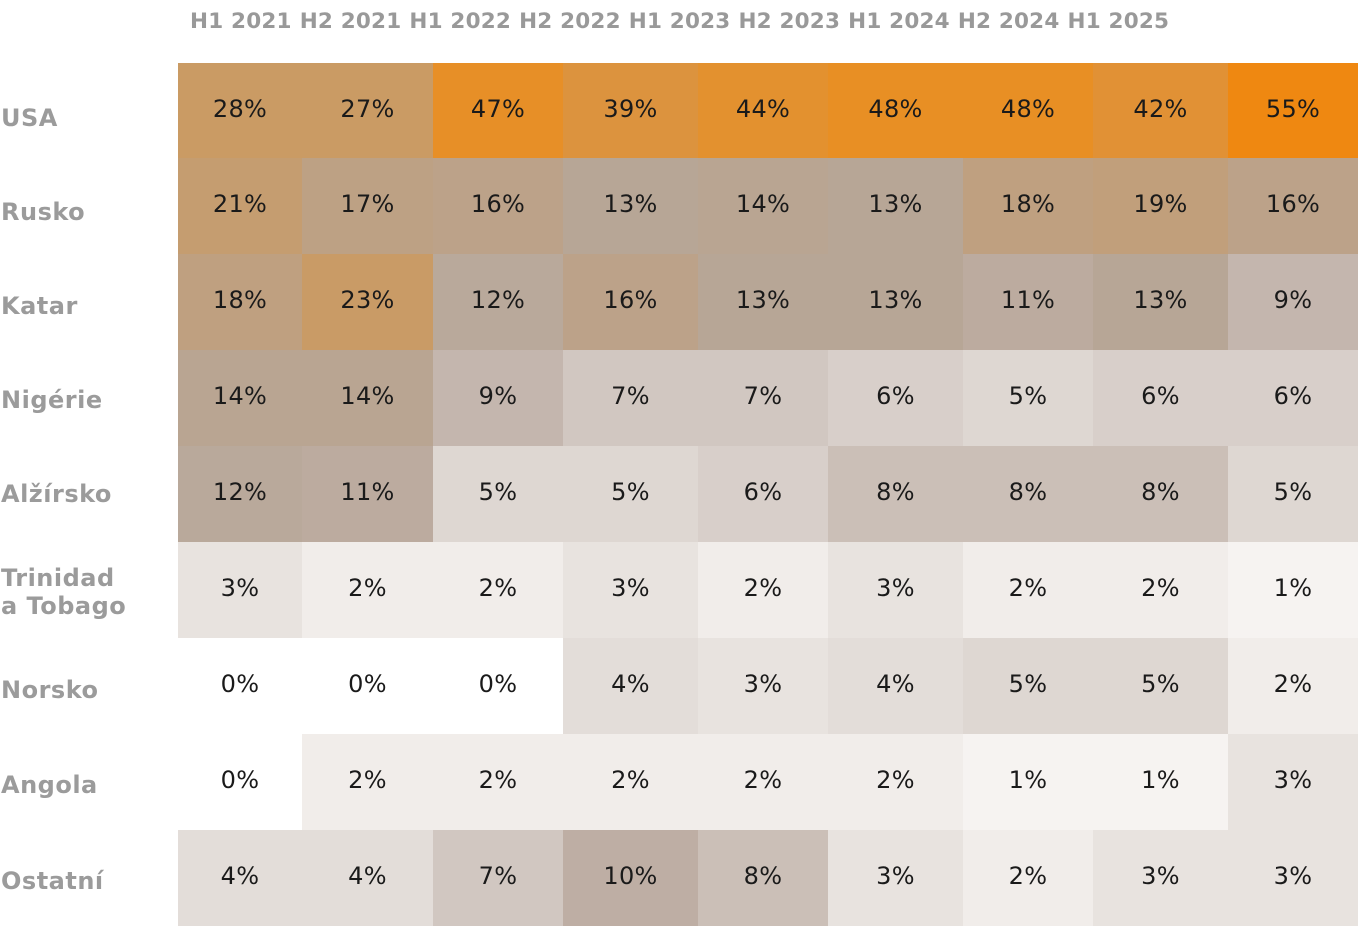 The image size is (1358, 943). What do you see at coordinates (64, 592) in the screenshot?
I see `row-label: Trinidad a Tobago` at bounding box center [64, 592].